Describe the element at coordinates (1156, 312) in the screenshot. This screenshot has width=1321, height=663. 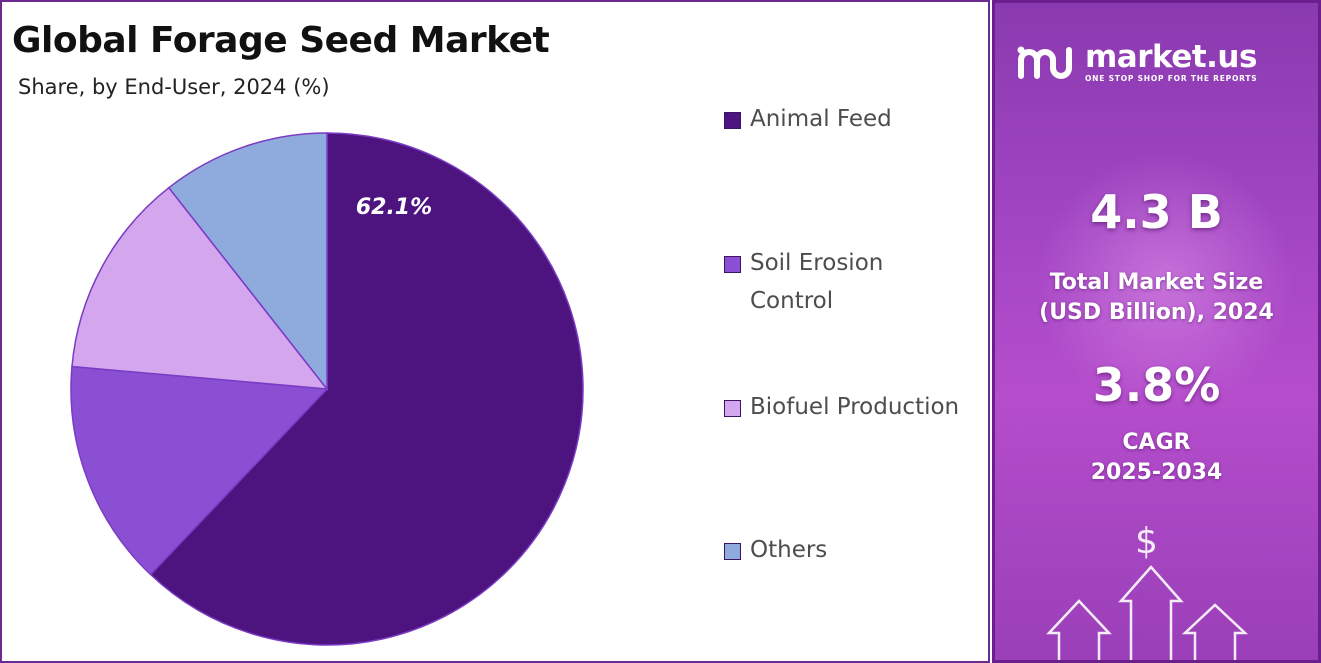
I see `market-size-label-line2: (USD Billion), 2024` at that location.